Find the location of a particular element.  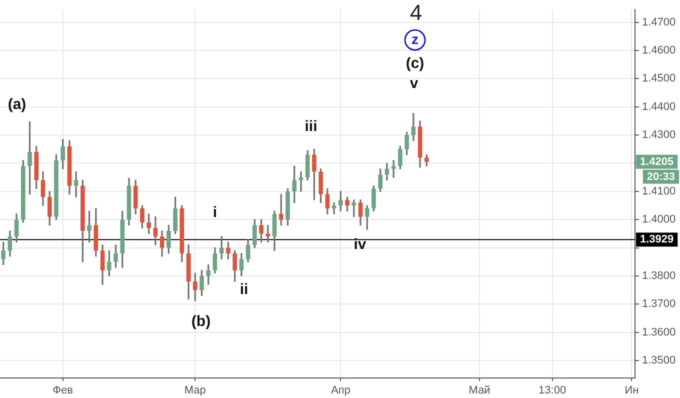

y-tick-label: 1.3700 is located at coordinates (659, 304).